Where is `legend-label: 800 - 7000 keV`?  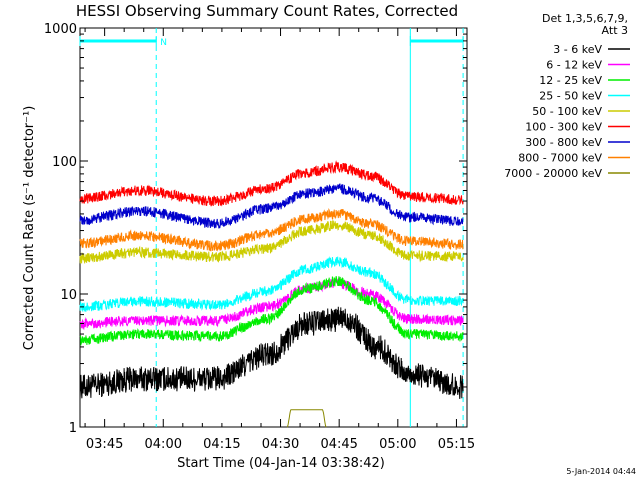 legend-label: 800 - 7000 keV is located at coordinates (560, 158).